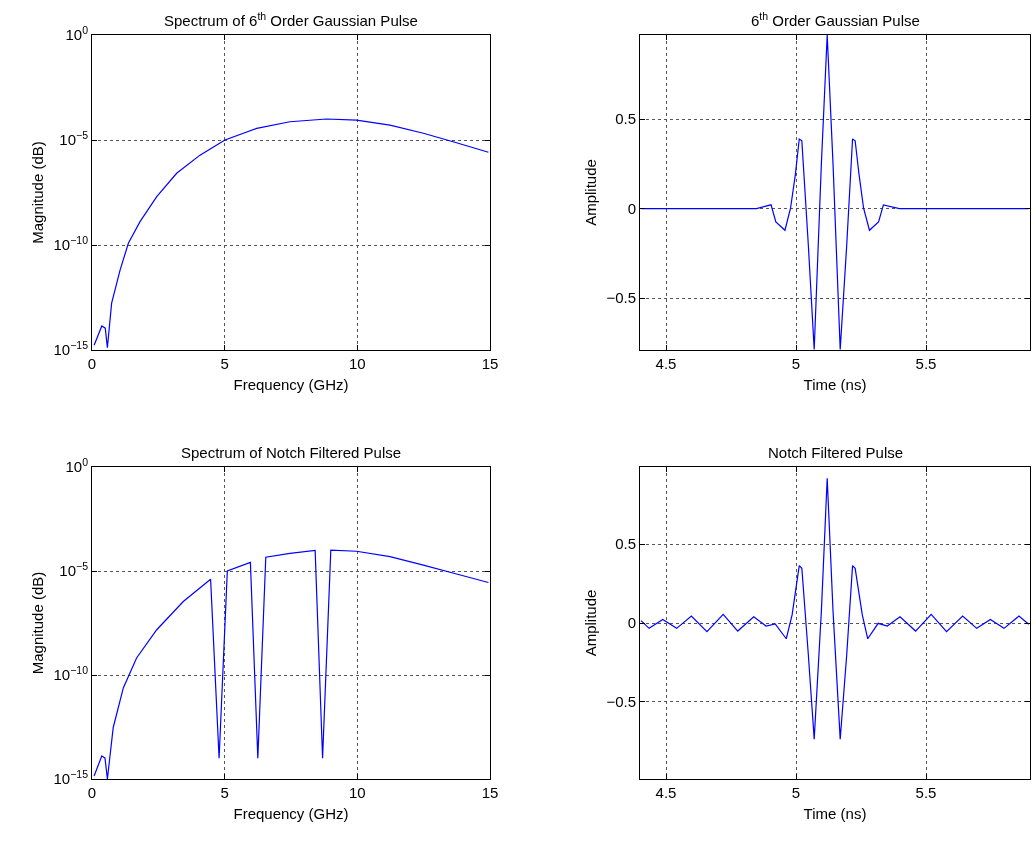 This screenshot has width=1036, height=852. Describe the element at coordinates (291, 20) in the screenshot. I see `chart-title: Spectrum of 6$^{th}$ Order Gaussian Pulse` at that location.